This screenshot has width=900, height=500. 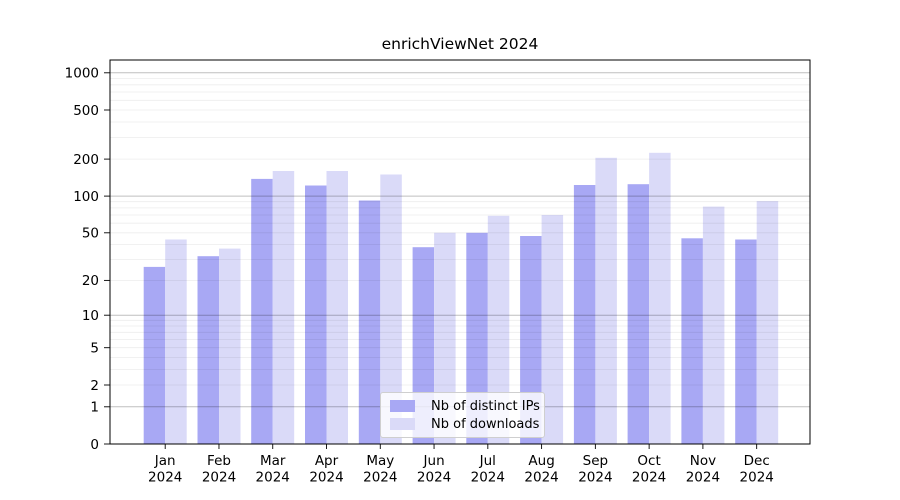 What do you see at coordinates (273, 469) in the screenshot?
I see `x-tick-label: Mar 2024` at bounding box center [273, 469].